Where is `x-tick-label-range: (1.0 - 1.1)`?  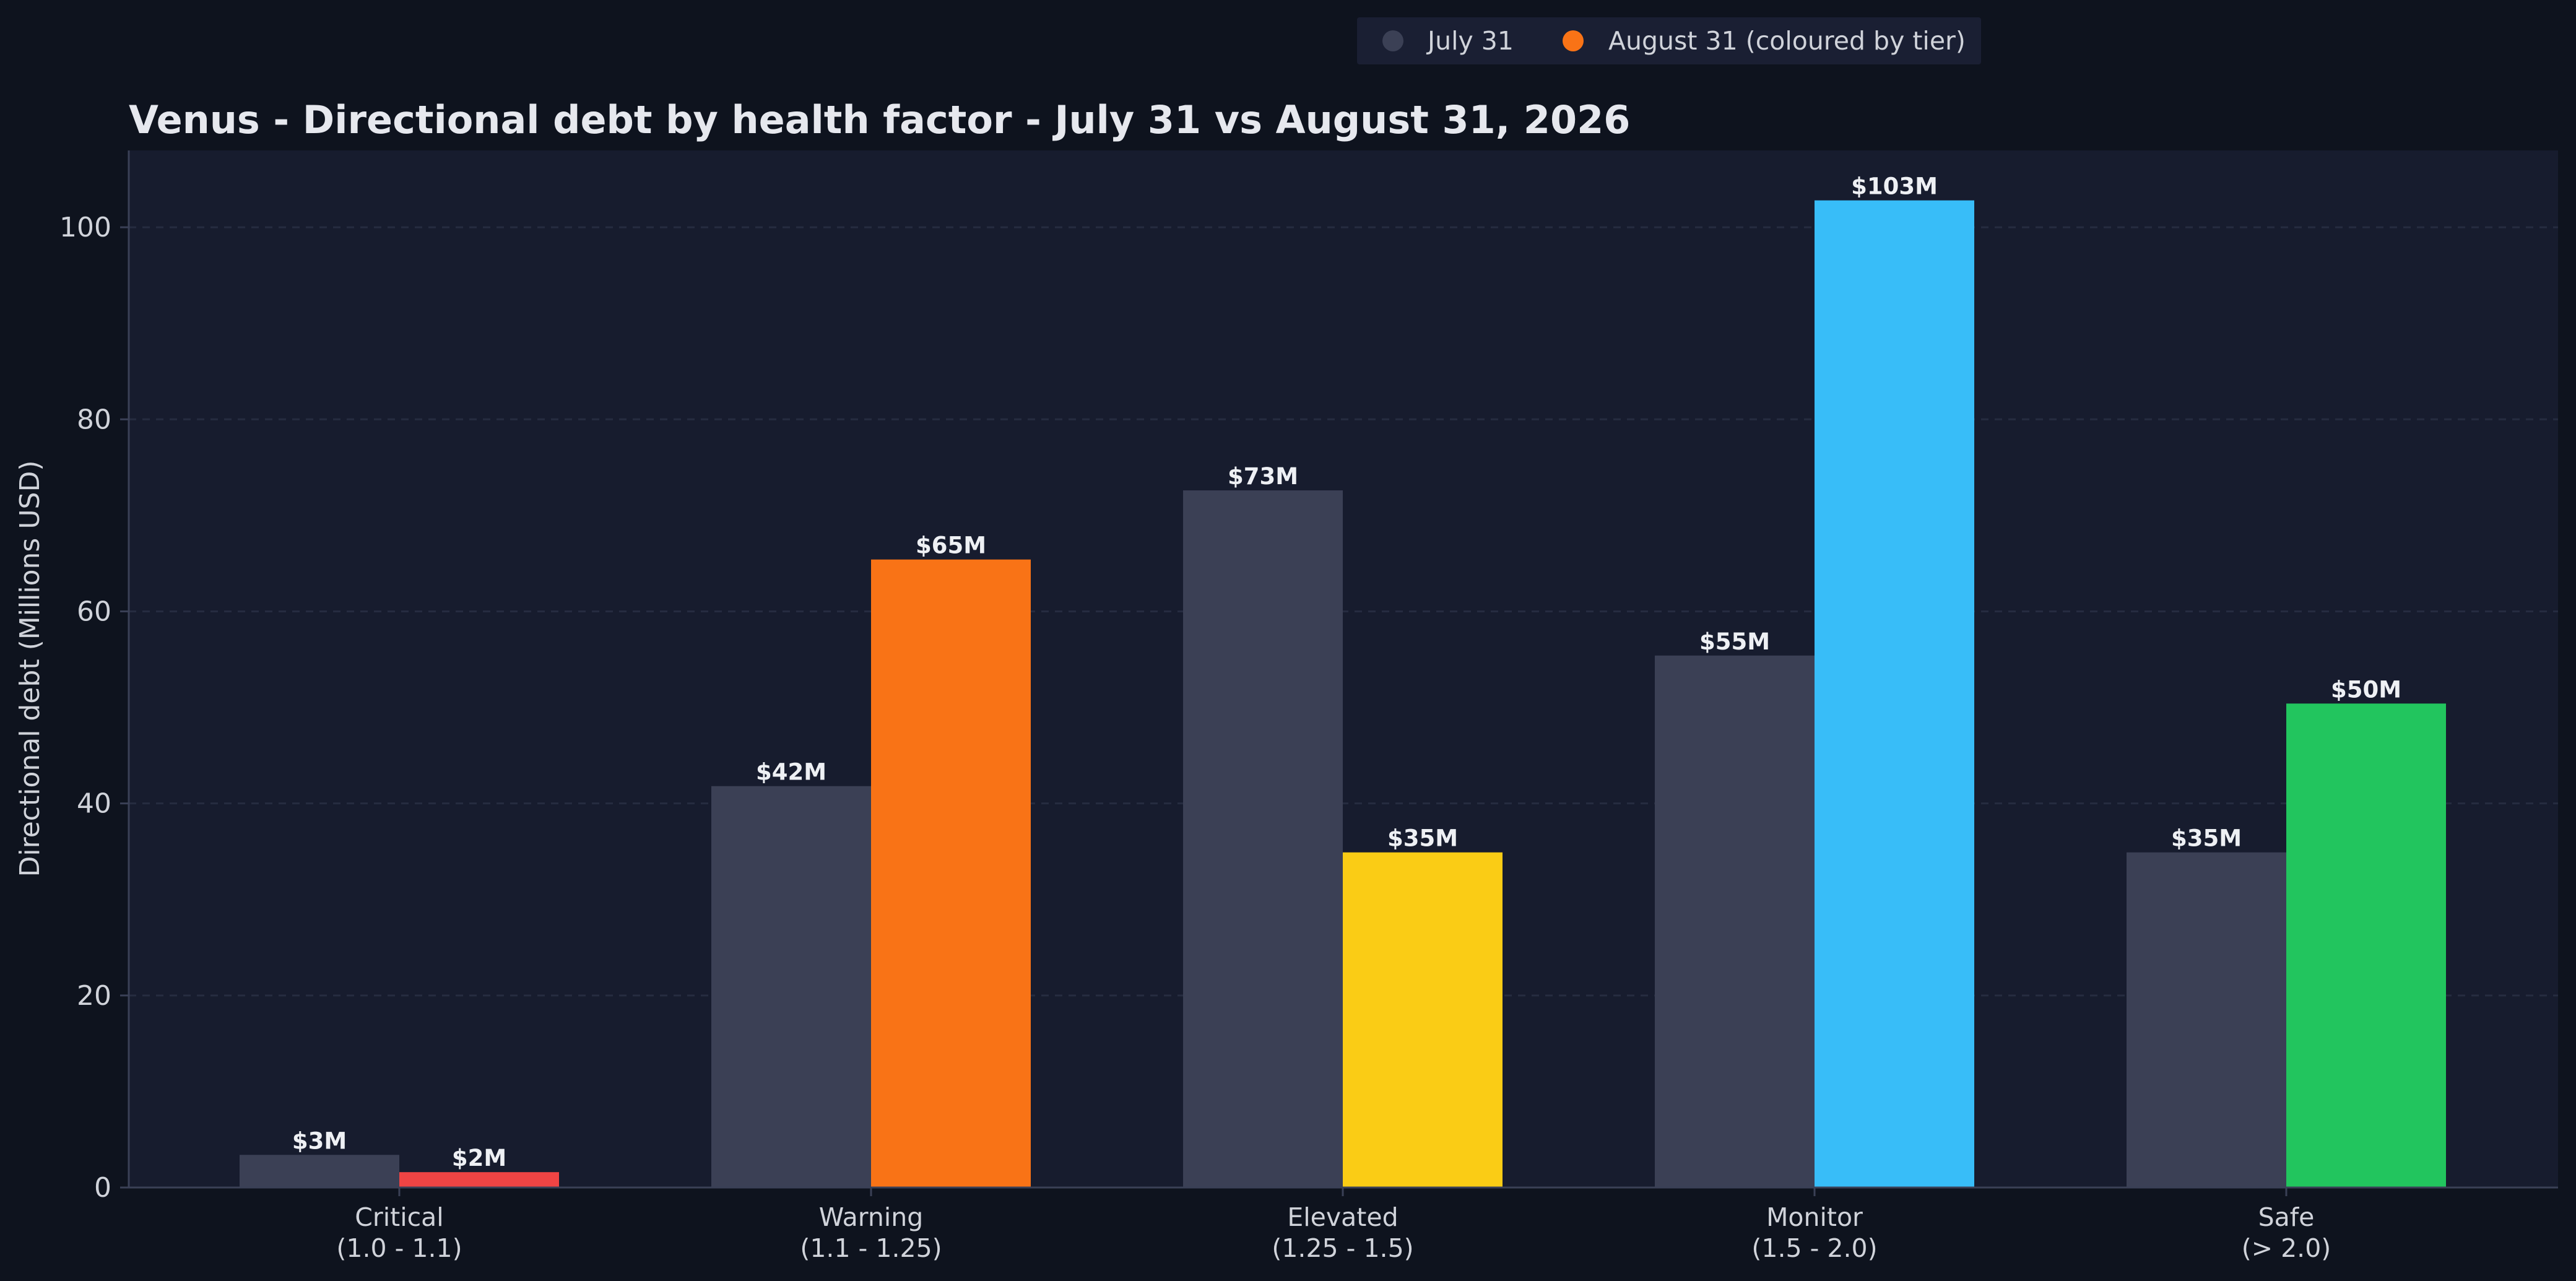
x-tick-label-range: (1.0 - 1.1) is located at coordinates (399, 1248).